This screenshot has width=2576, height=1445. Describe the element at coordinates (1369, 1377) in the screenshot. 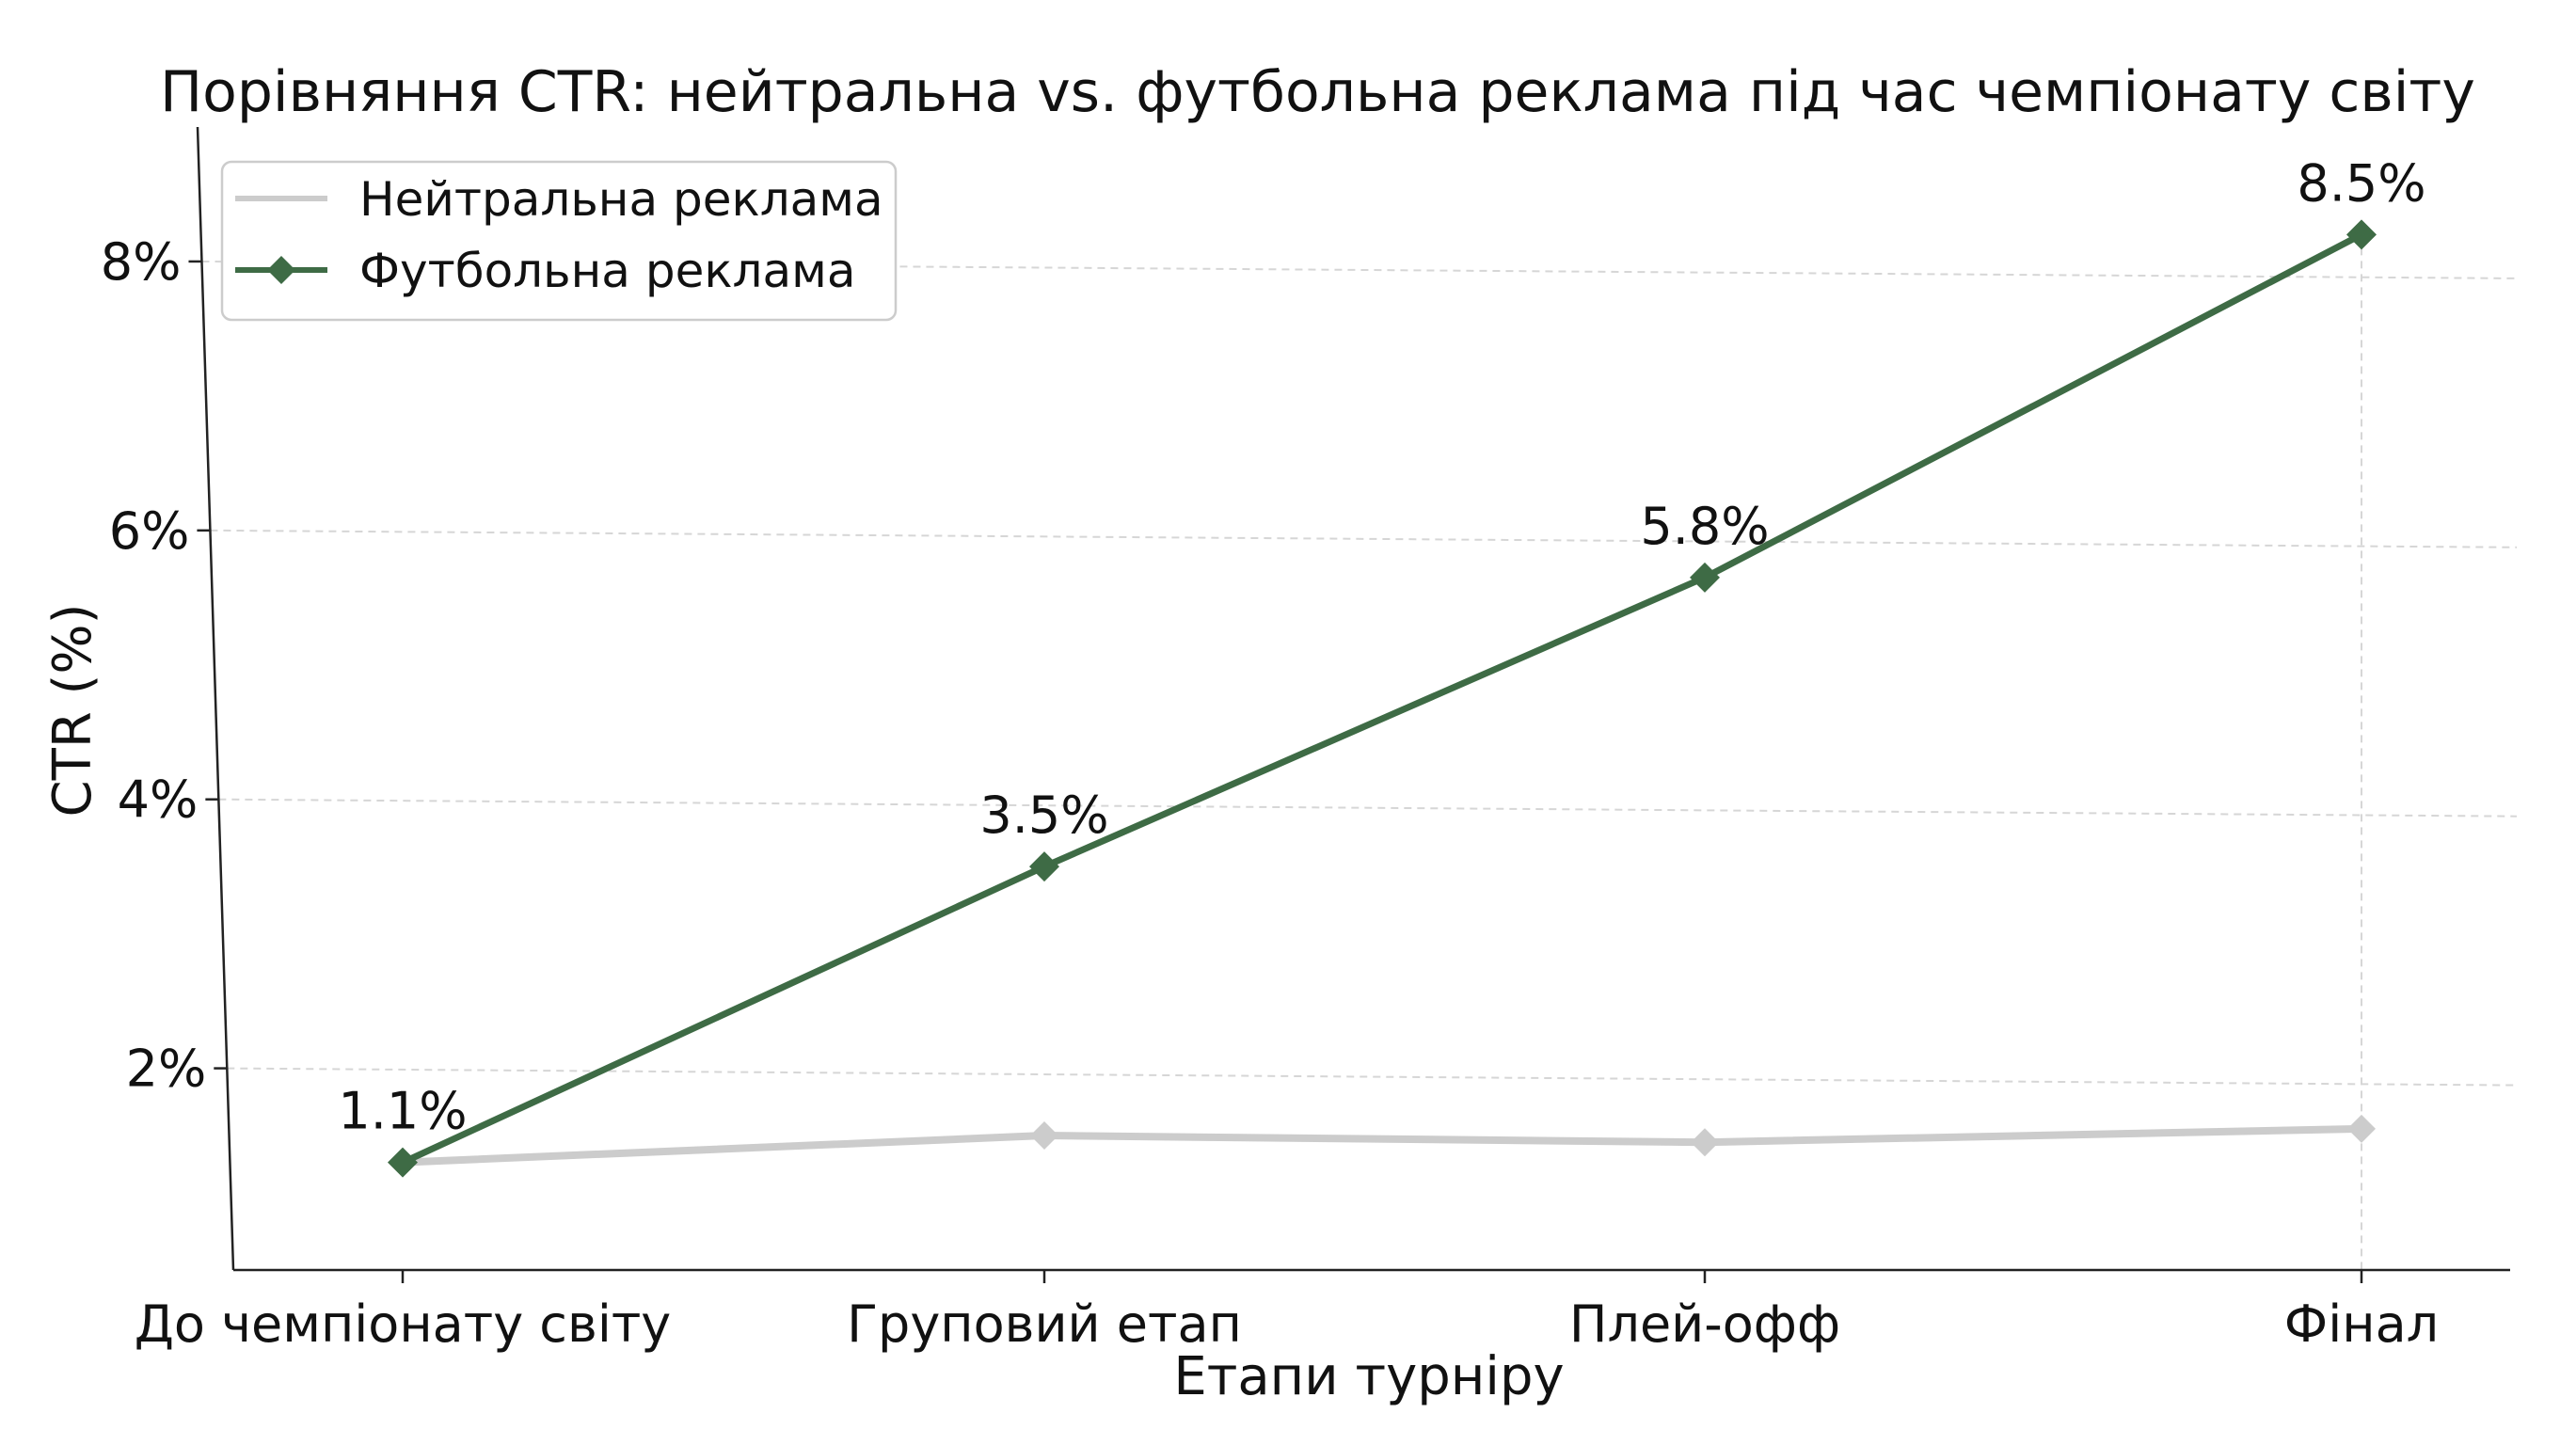

I see `x-axis-label: Етапи турніру` at that location.